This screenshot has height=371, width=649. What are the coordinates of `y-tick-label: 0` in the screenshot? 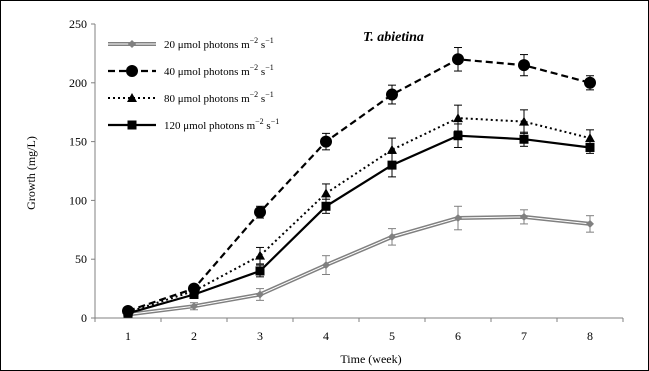 It's located at (84, 318).